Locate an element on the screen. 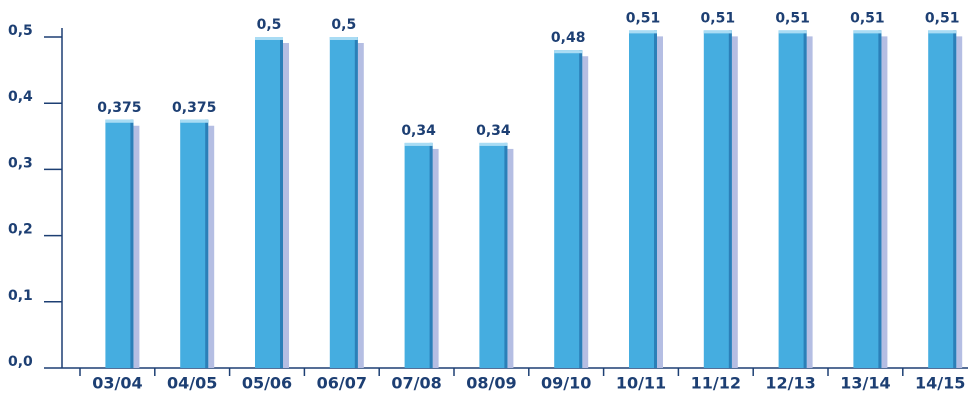  x-tick-label: 05/06 is located at coordinates (267, 383).